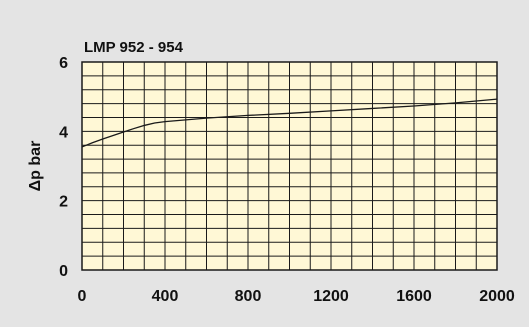 Image resolution: width=529 pixels, height=327 pixels. What do you see at coordinates (497, 296) in the screenshot?
I see `x-tick-label: 2000` at bounding box center [497, 296].